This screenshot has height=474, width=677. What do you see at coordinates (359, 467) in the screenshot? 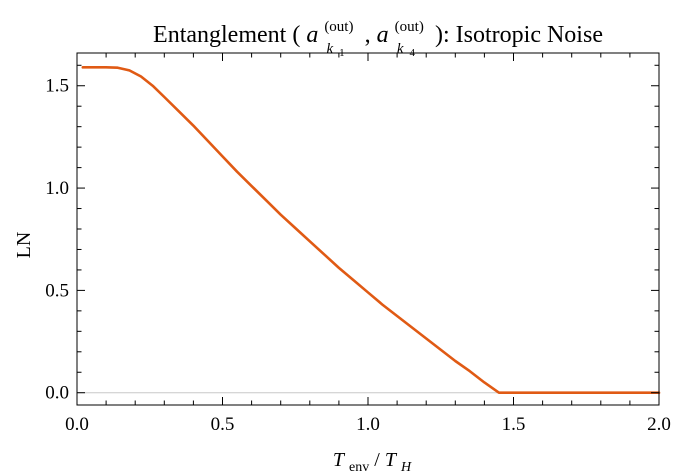
I see `x-label-sub1: env` at bounding box center [359, 467].